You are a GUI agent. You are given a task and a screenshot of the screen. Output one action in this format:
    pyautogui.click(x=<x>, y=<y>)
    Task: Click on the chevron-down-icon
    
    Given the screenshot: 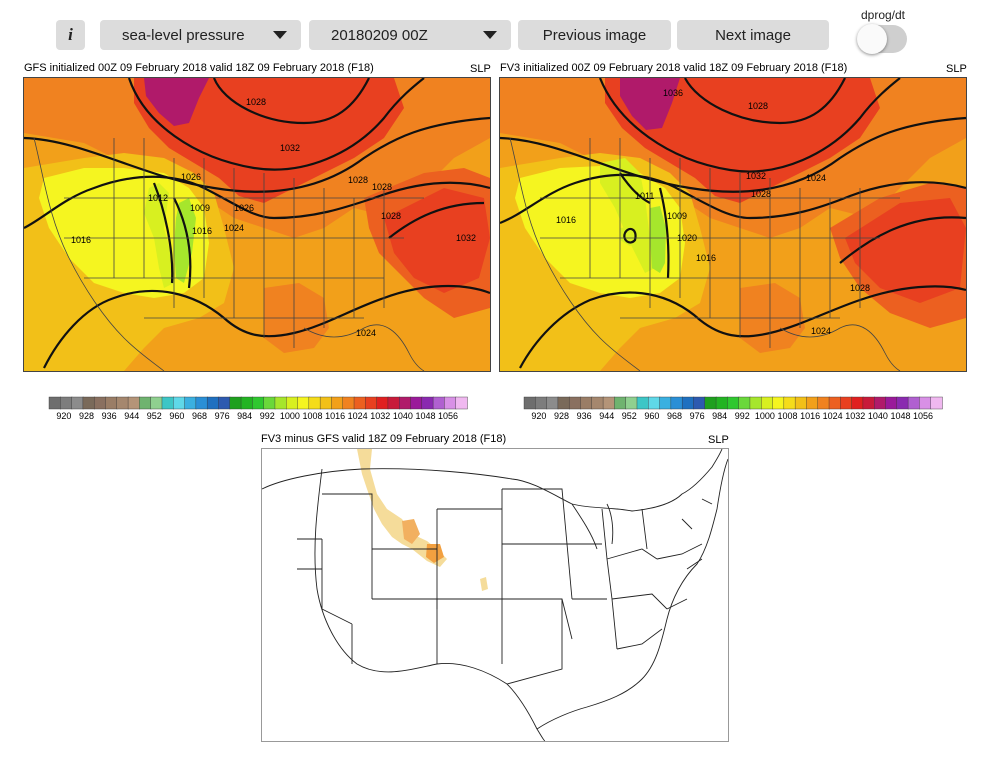 What is the action you would take?
    pyautogui.click(x=280, y=35)
    